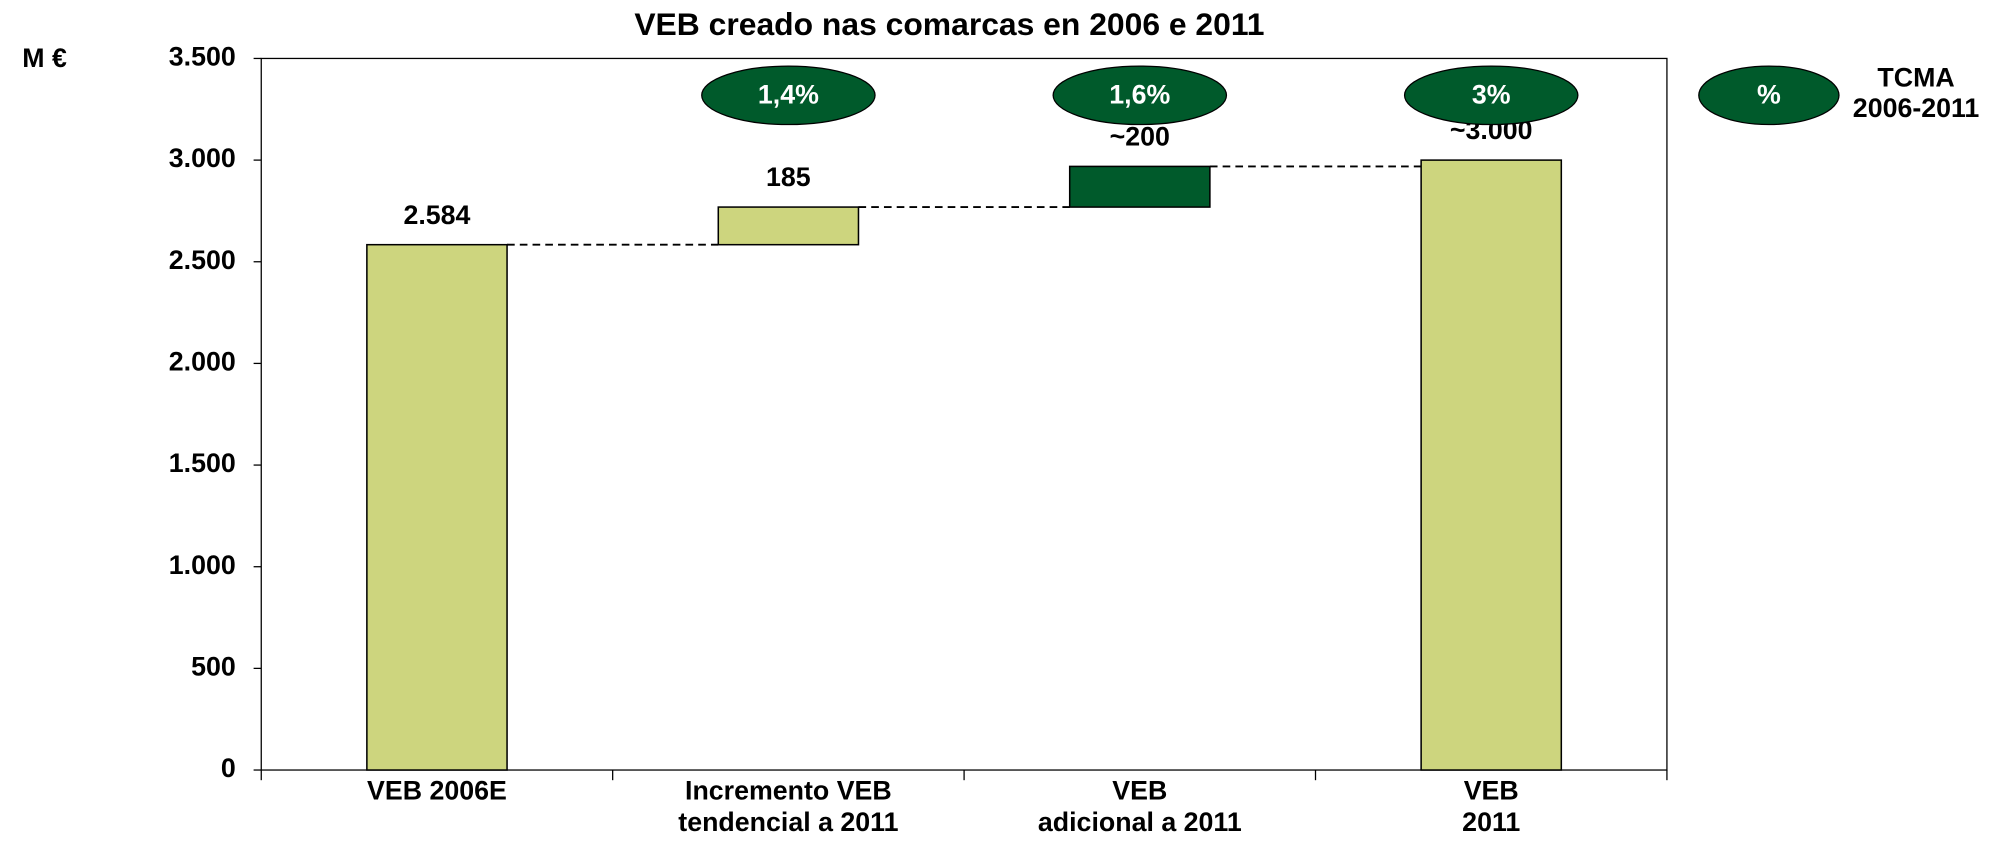 The width and height of the screenshot is (1997, 845). I want to click on unit-label: M €, so click(44, 58).